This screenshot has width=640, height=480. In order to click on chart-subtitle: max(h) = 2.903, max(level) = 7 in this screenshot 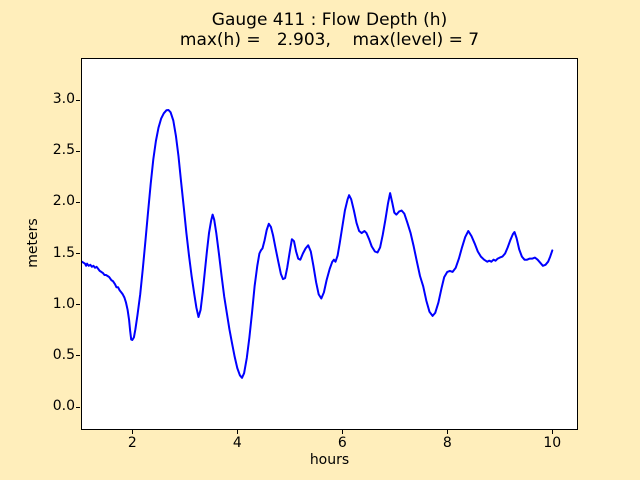, I will do `click(329, 40)`.